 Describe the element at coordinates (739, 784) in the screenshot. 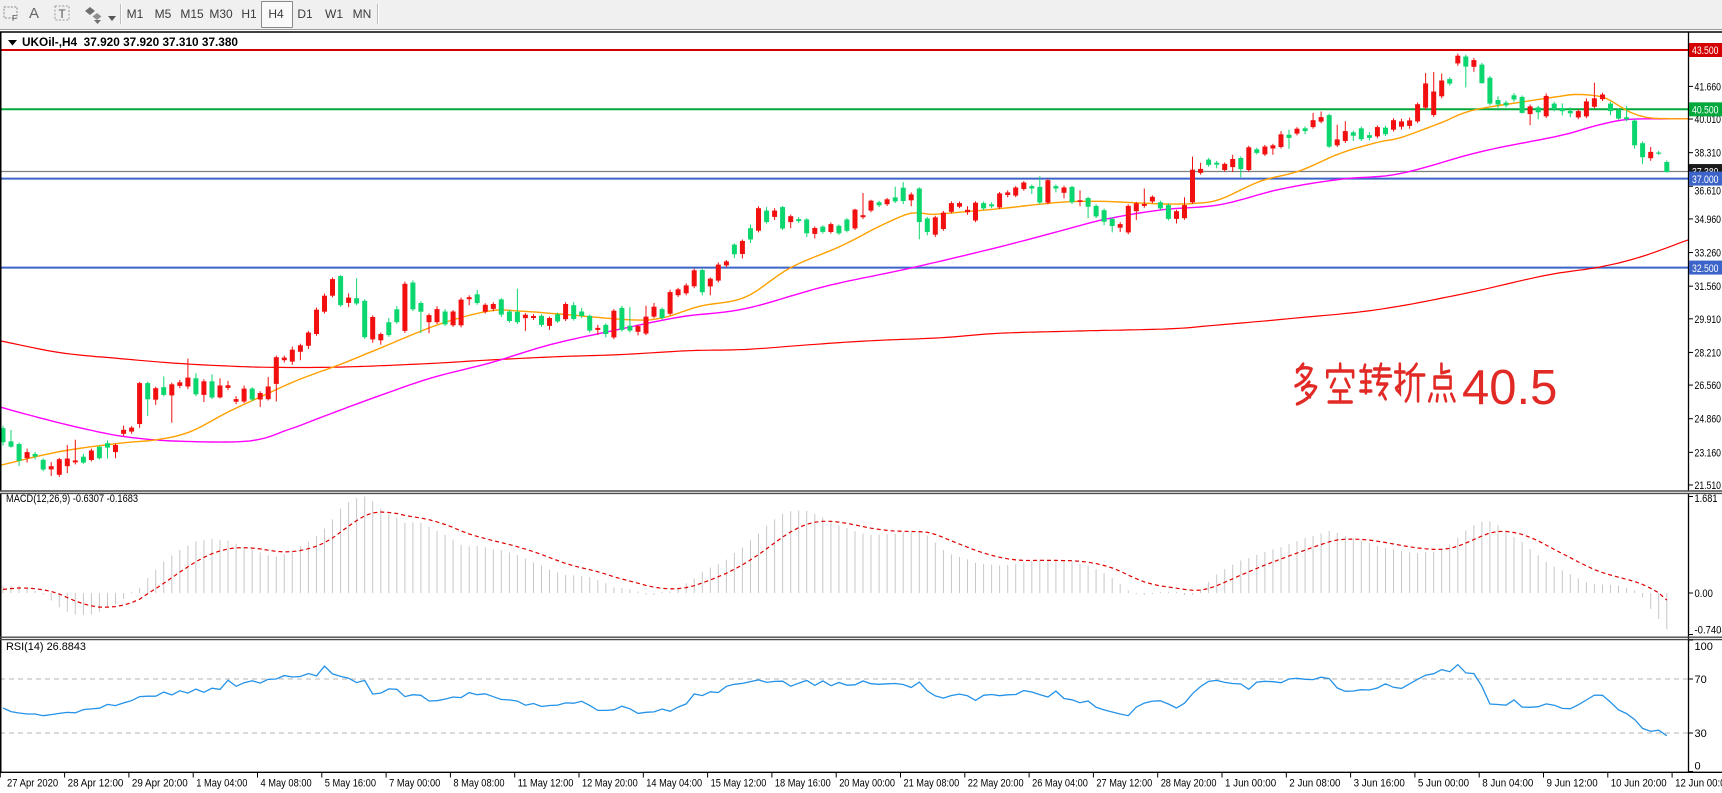

I see `svg-text: 15 May 12:00` at that location.